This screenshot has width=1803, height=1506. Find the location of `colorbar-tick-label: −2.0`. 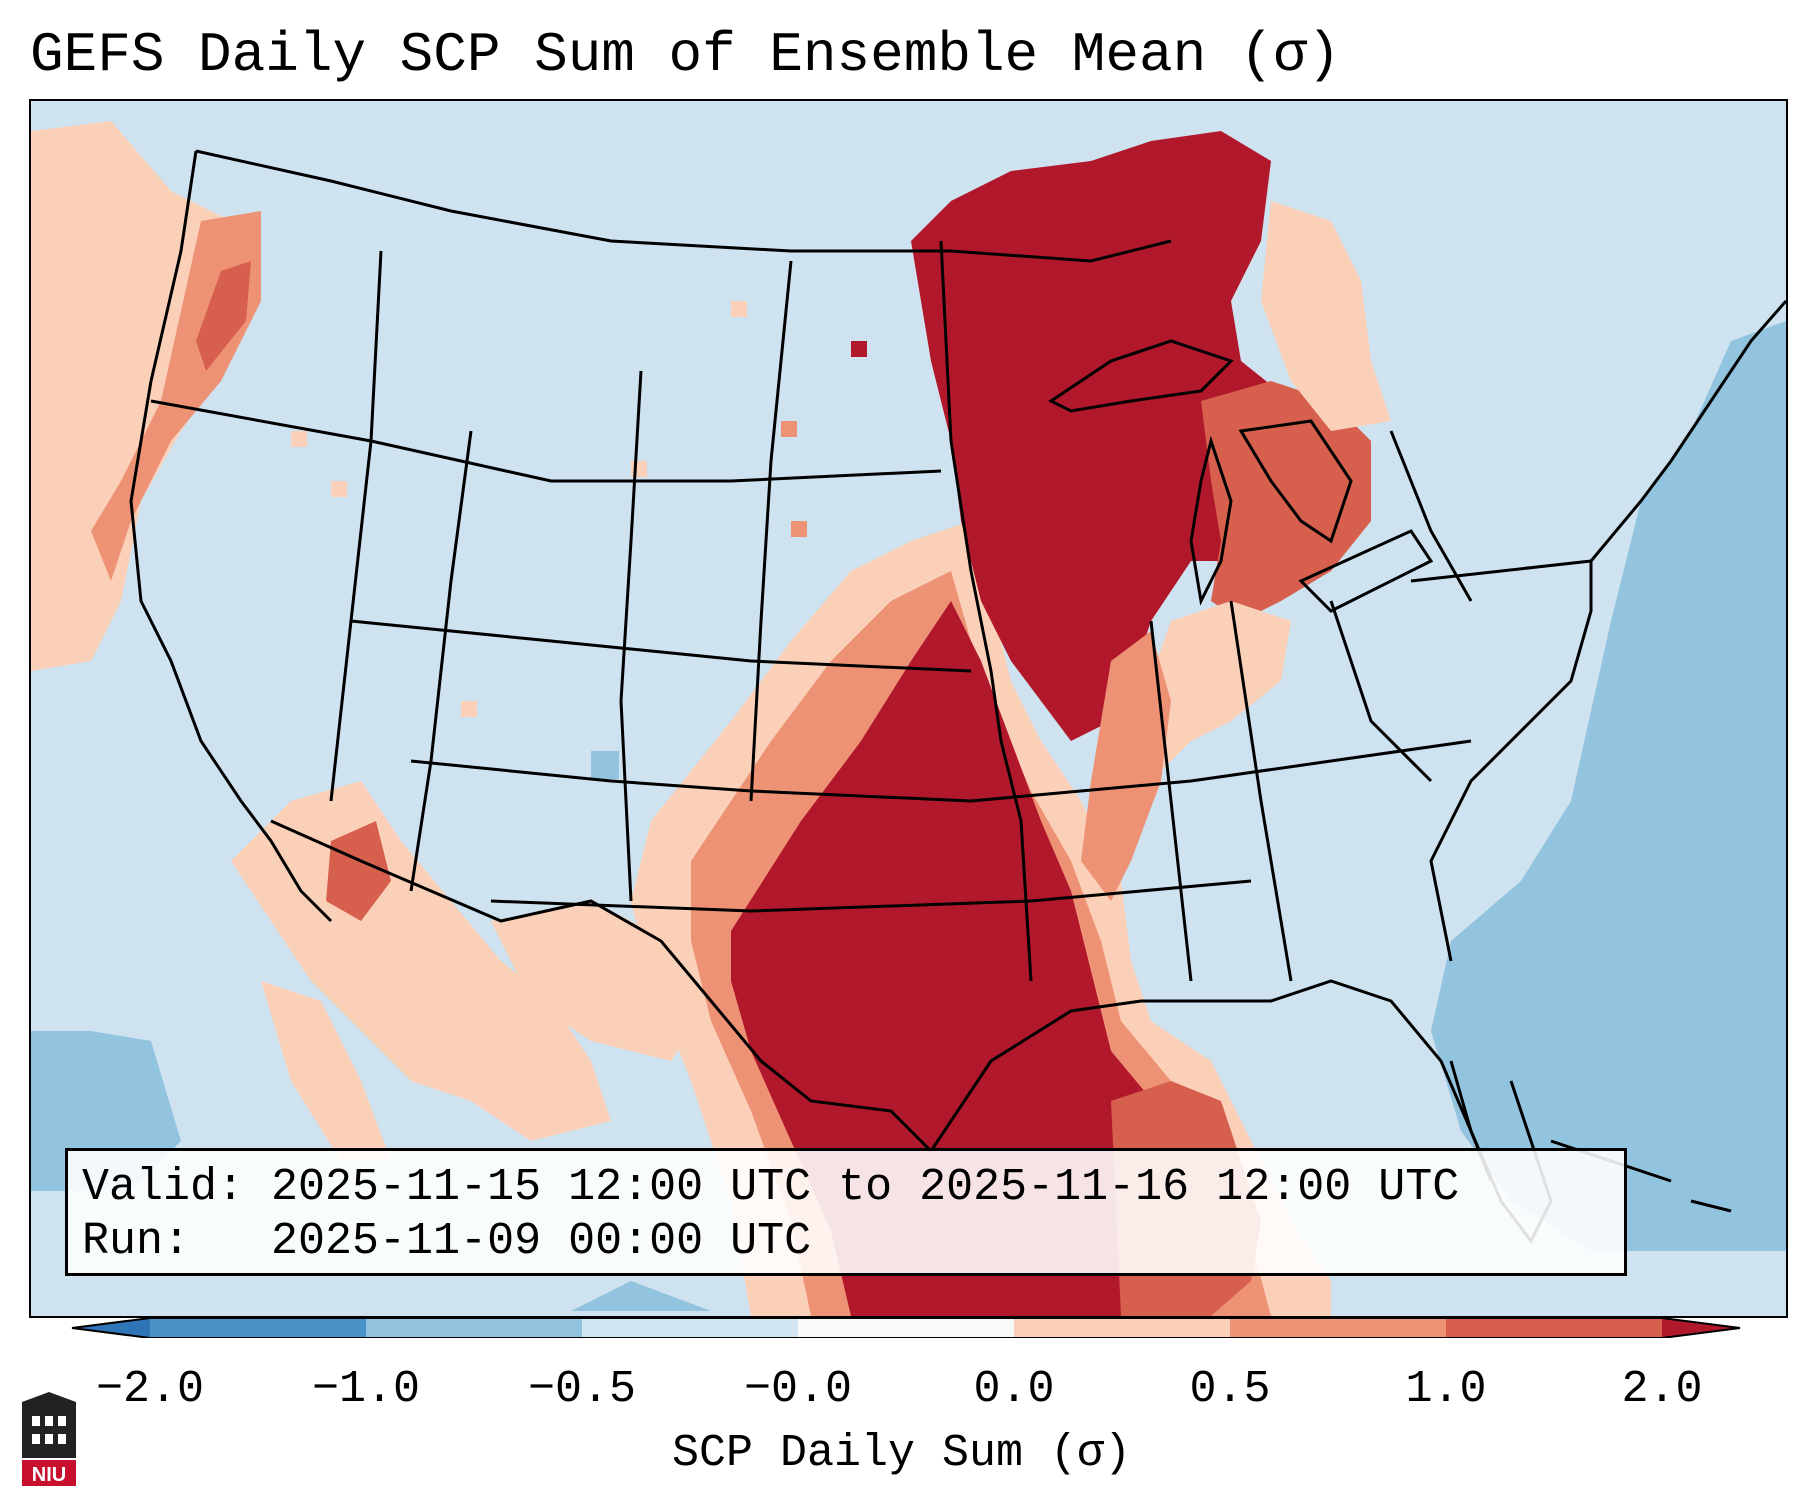

colorbar-tick-label: −2.0 is located at coordinates (150, 1389).